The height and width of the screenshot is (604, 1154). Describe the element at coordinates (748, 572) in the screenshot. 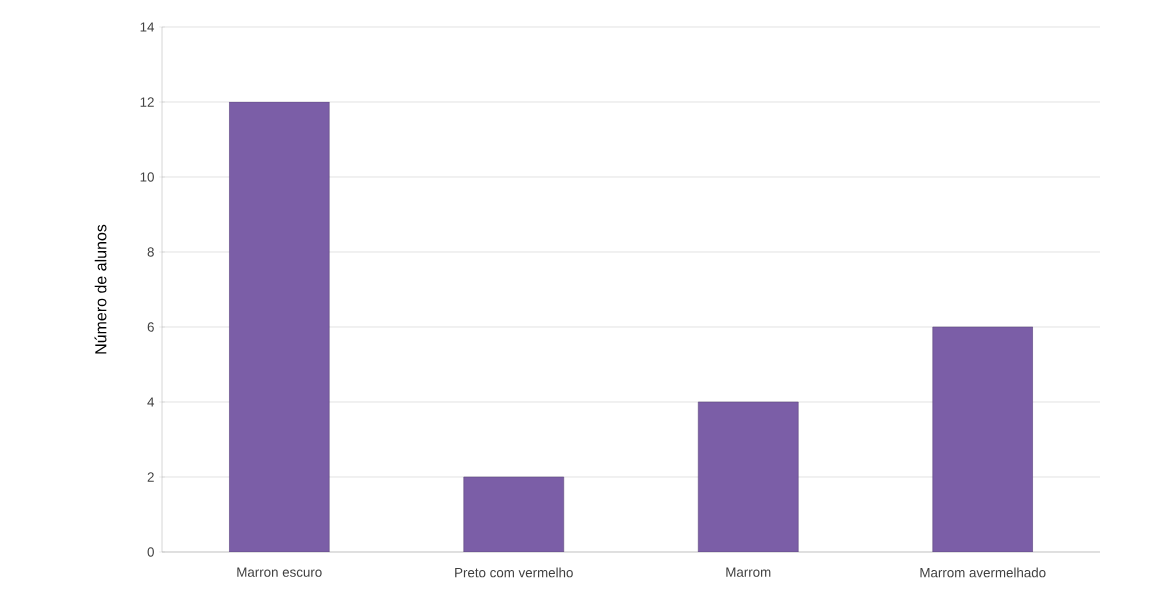

I see `x-tick-label: Marrom` at that location.